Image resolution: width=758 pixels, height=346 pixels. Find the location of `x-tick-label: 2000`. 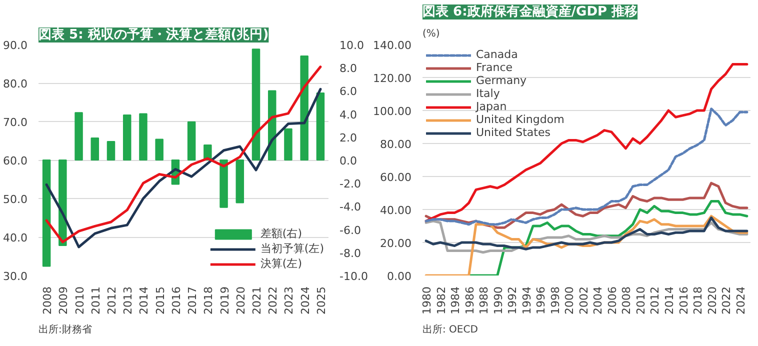

x-tick-label: 2000 is located at coordinates (569, 300).